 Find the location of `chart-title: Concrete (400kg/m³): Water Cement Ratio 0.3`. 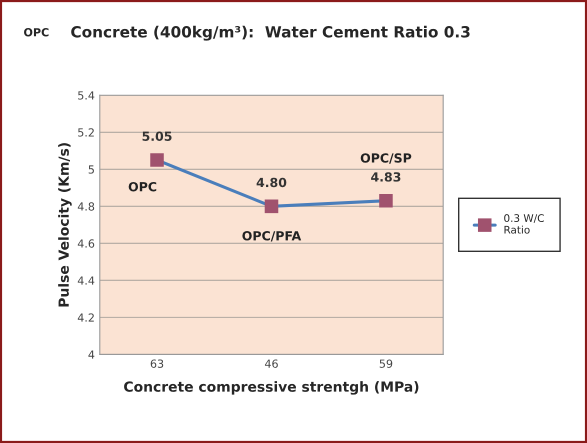

chart-title: Concrete (400kg/m³): Water Cement Ratio 0.3 is located at coordinates (270, 33).